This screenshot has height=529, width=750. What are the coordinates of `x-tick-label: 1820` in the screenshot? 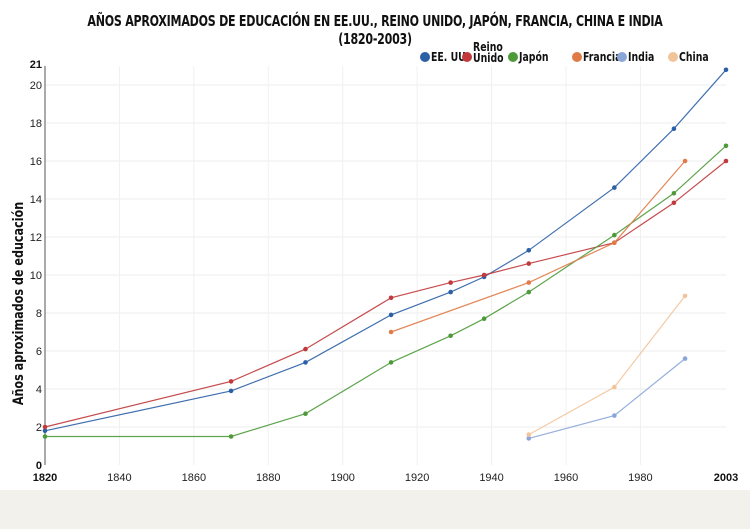 It's located at (45, 478).